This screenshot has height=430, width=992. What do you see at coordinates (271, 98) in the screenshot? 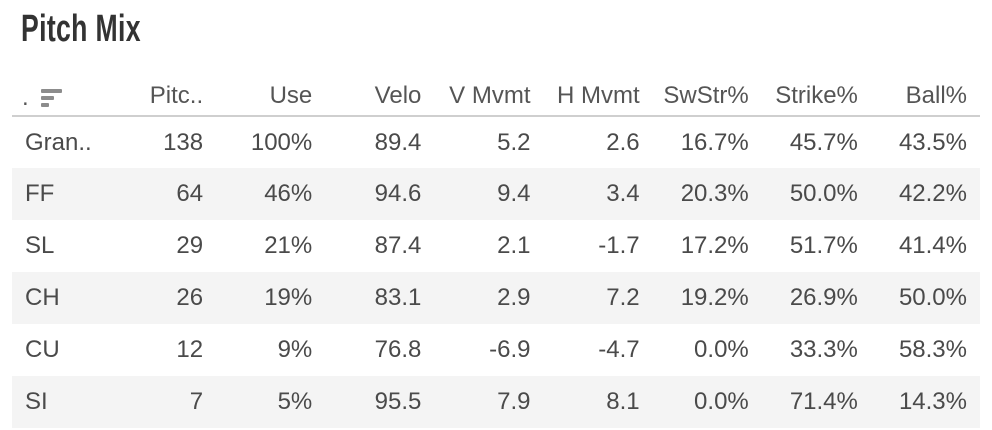
I see `column-header-use: Use` at bounding box center [271, 98].